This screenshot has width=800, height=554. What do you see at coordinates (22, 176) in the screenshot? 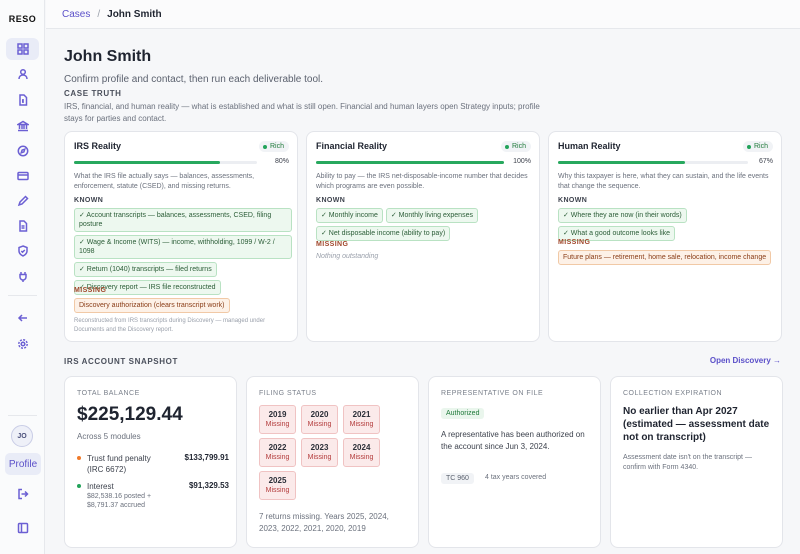
I see `card-icon` at bounding box center [22, 176].